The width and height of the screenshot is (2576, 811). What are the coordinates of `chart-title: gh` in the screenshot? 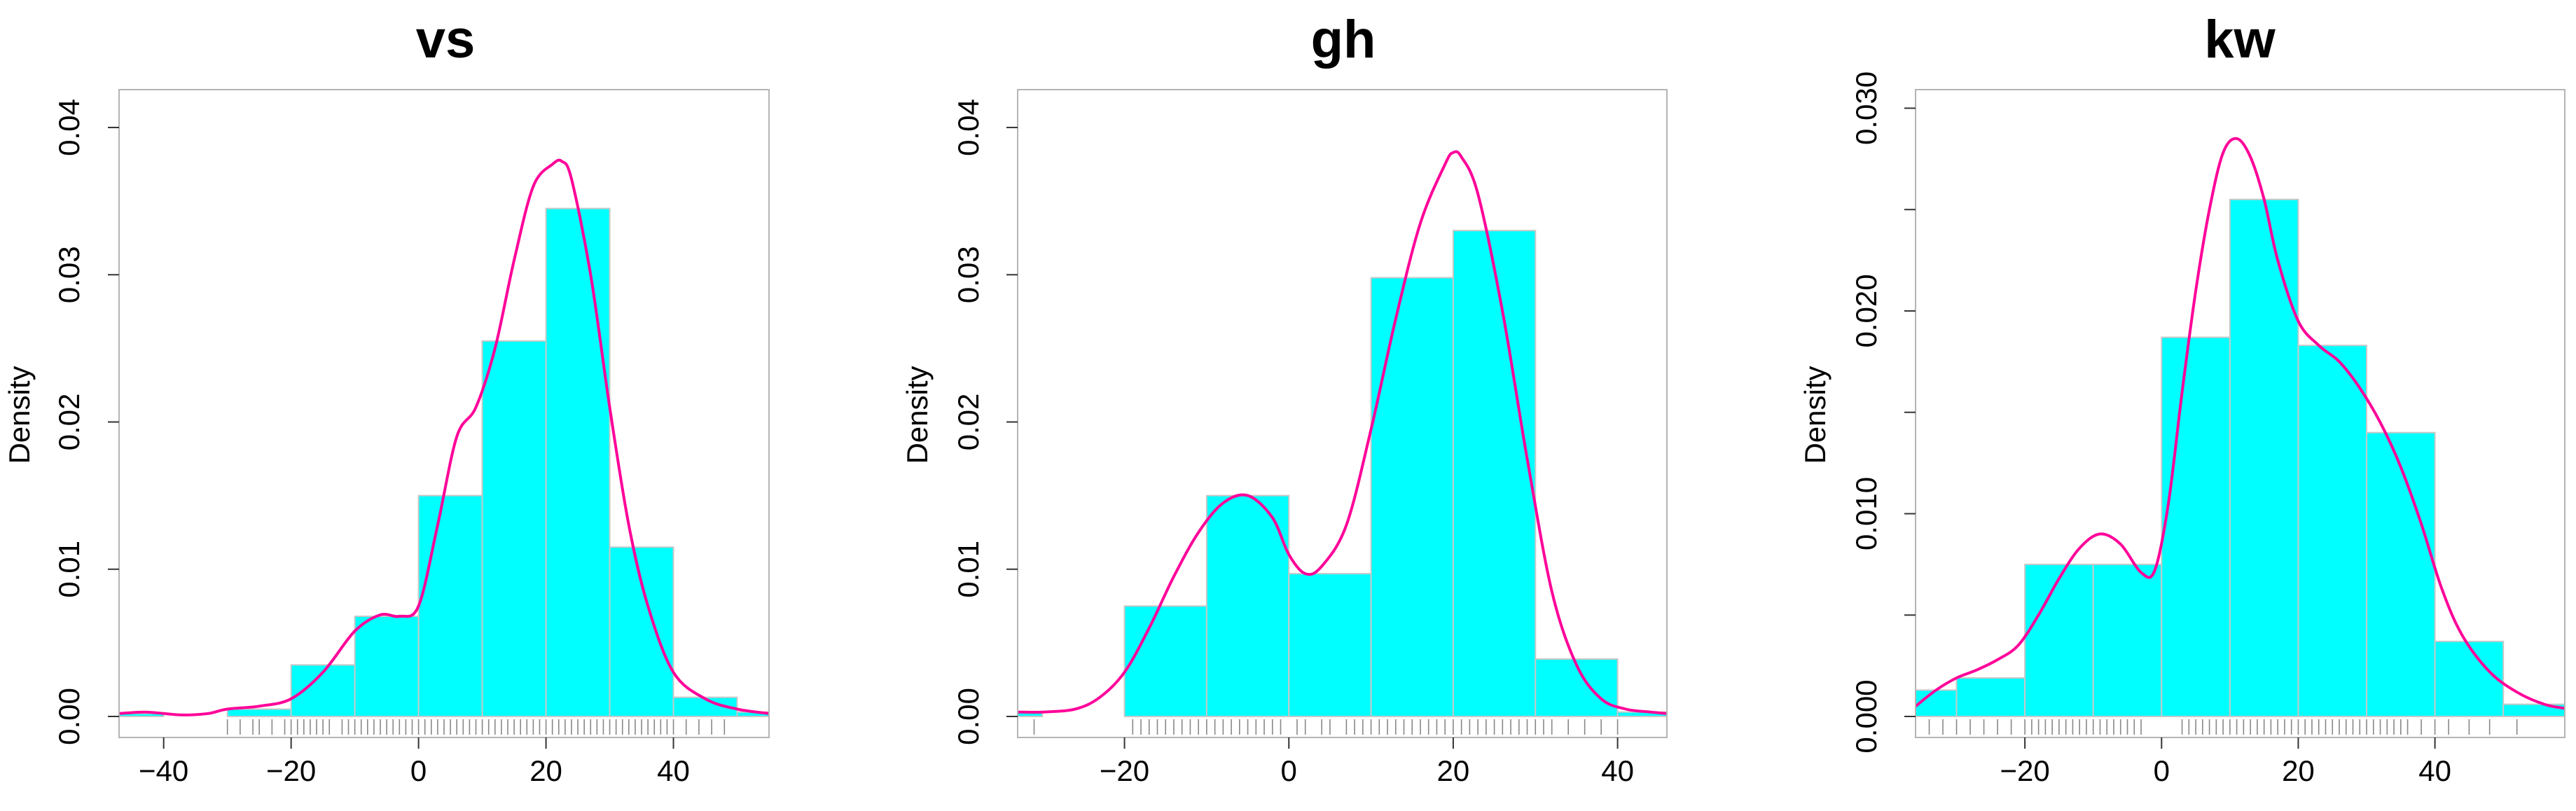 It's located at (1343, 39).